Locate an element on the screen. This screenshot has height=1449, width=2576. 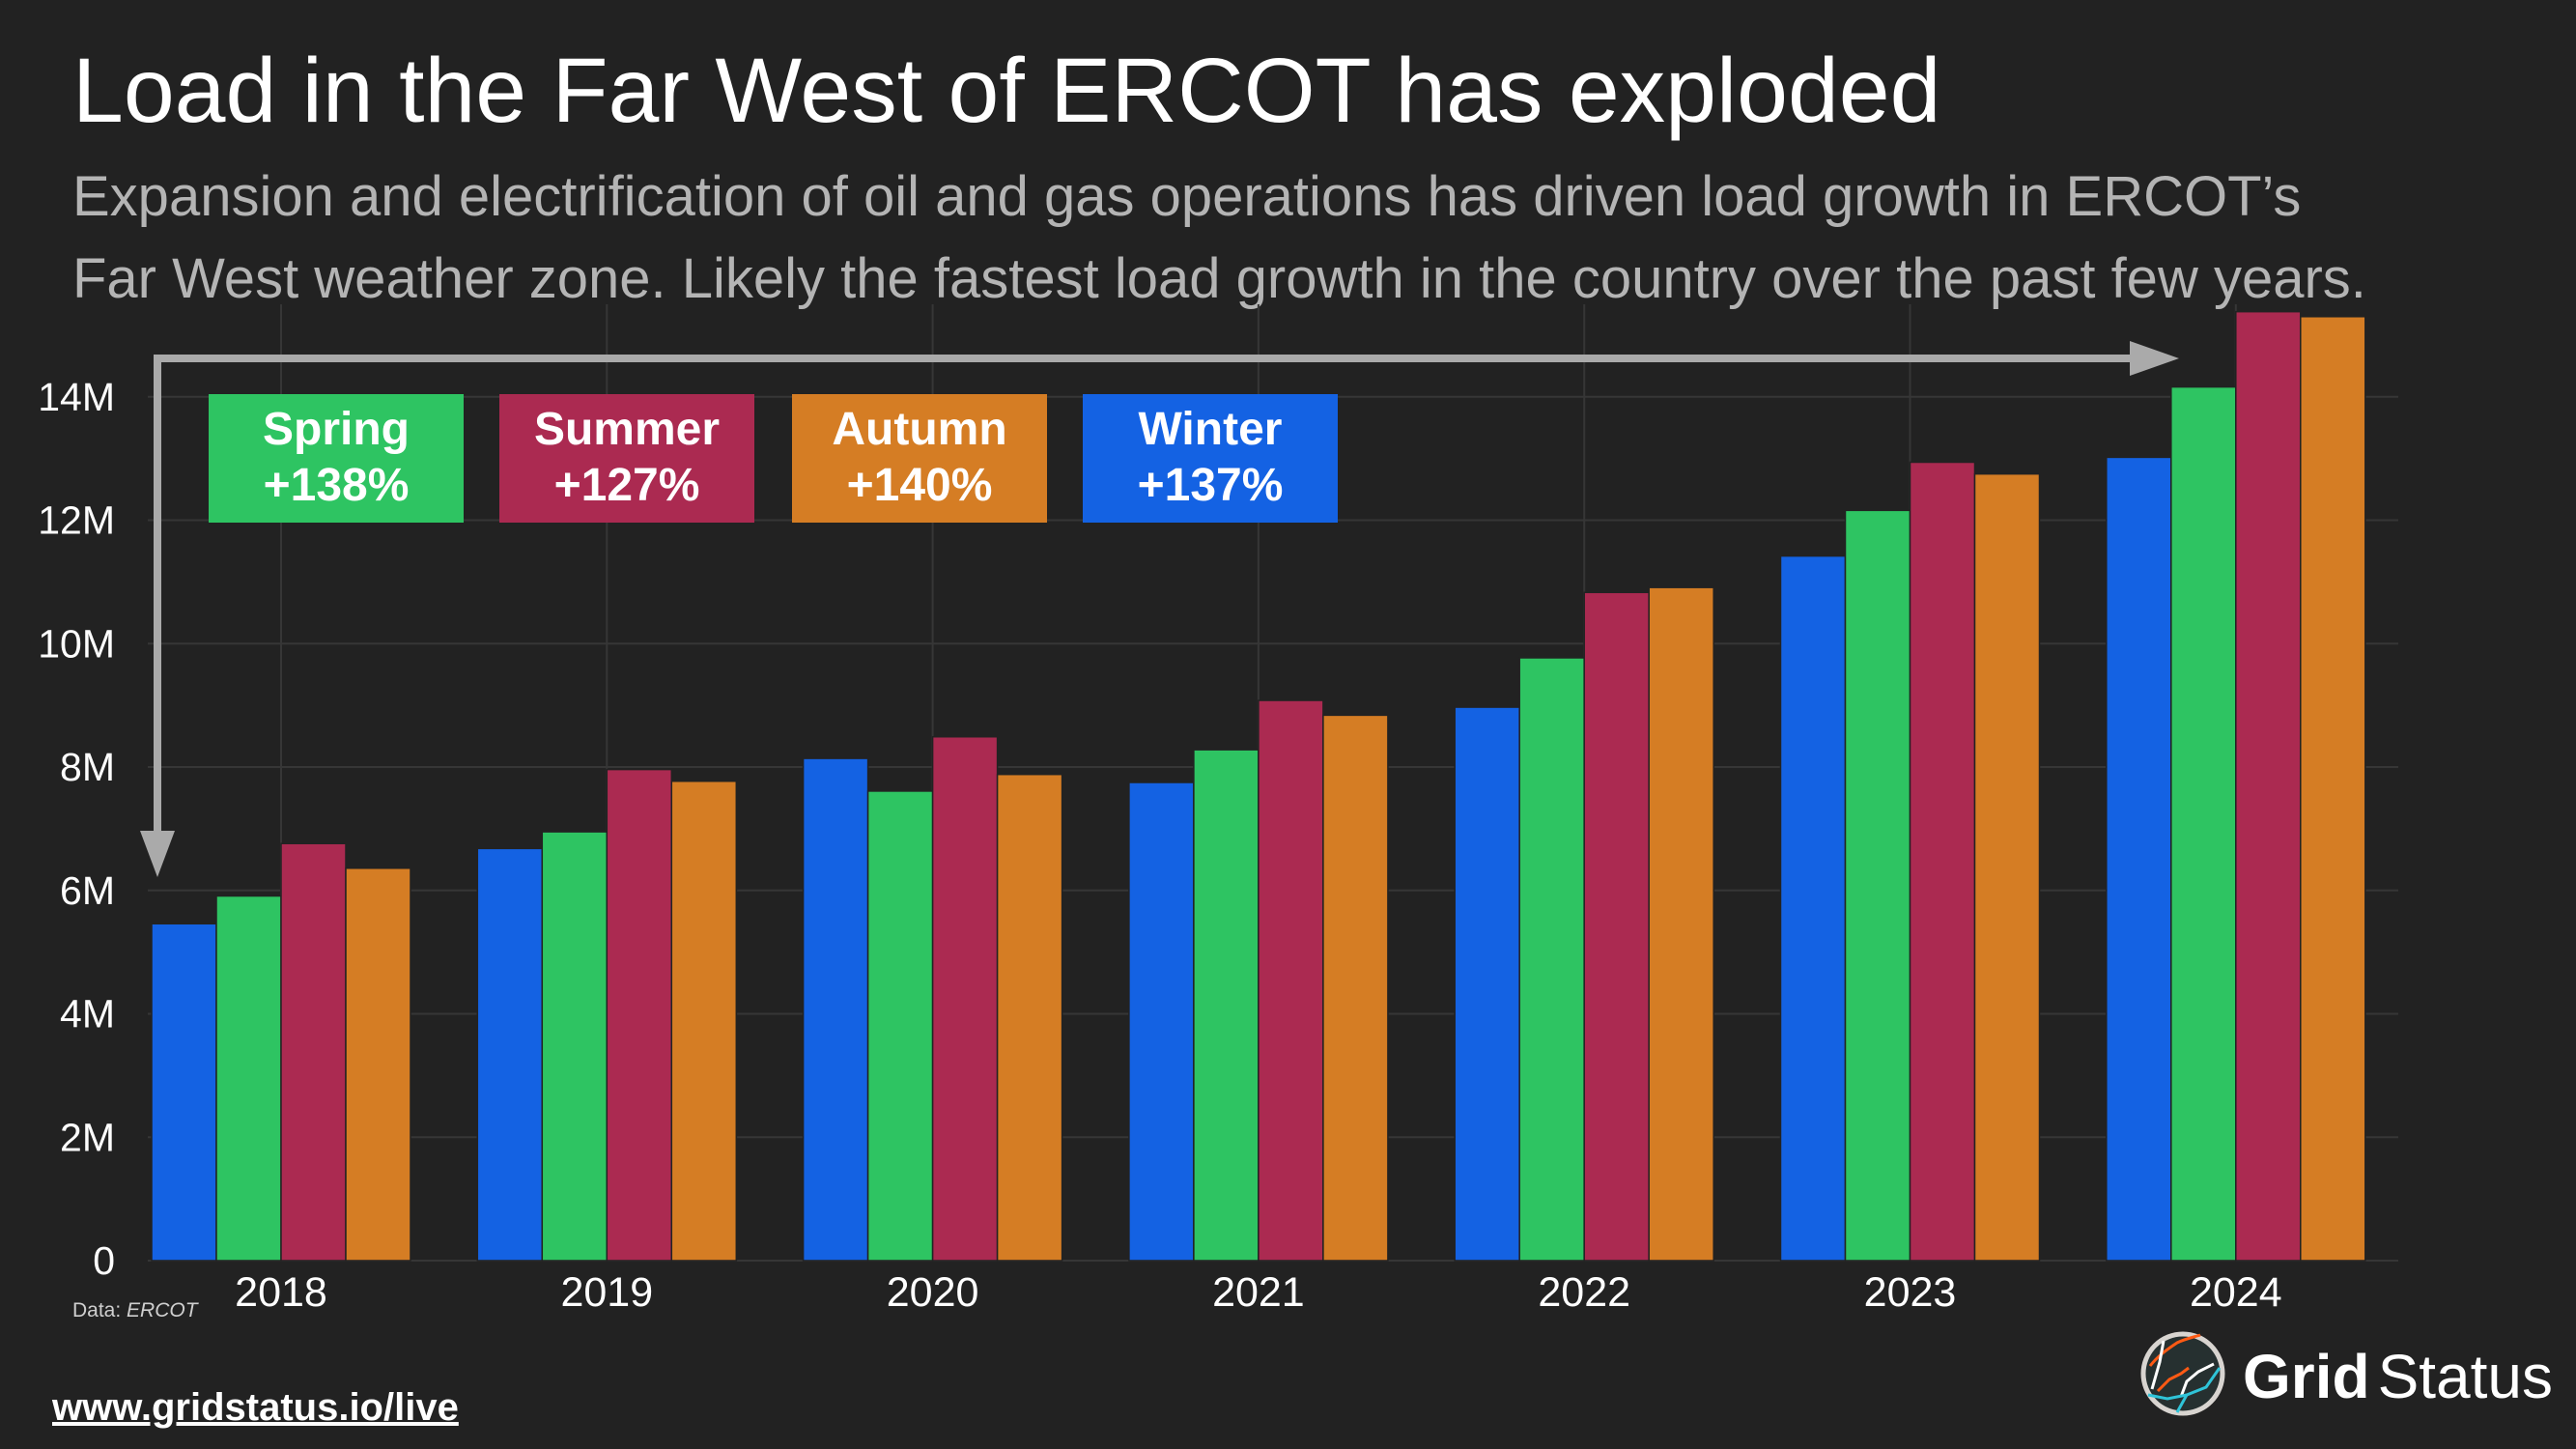
legend-autumn: Autumn +140% is located at coordinates (919, 458).